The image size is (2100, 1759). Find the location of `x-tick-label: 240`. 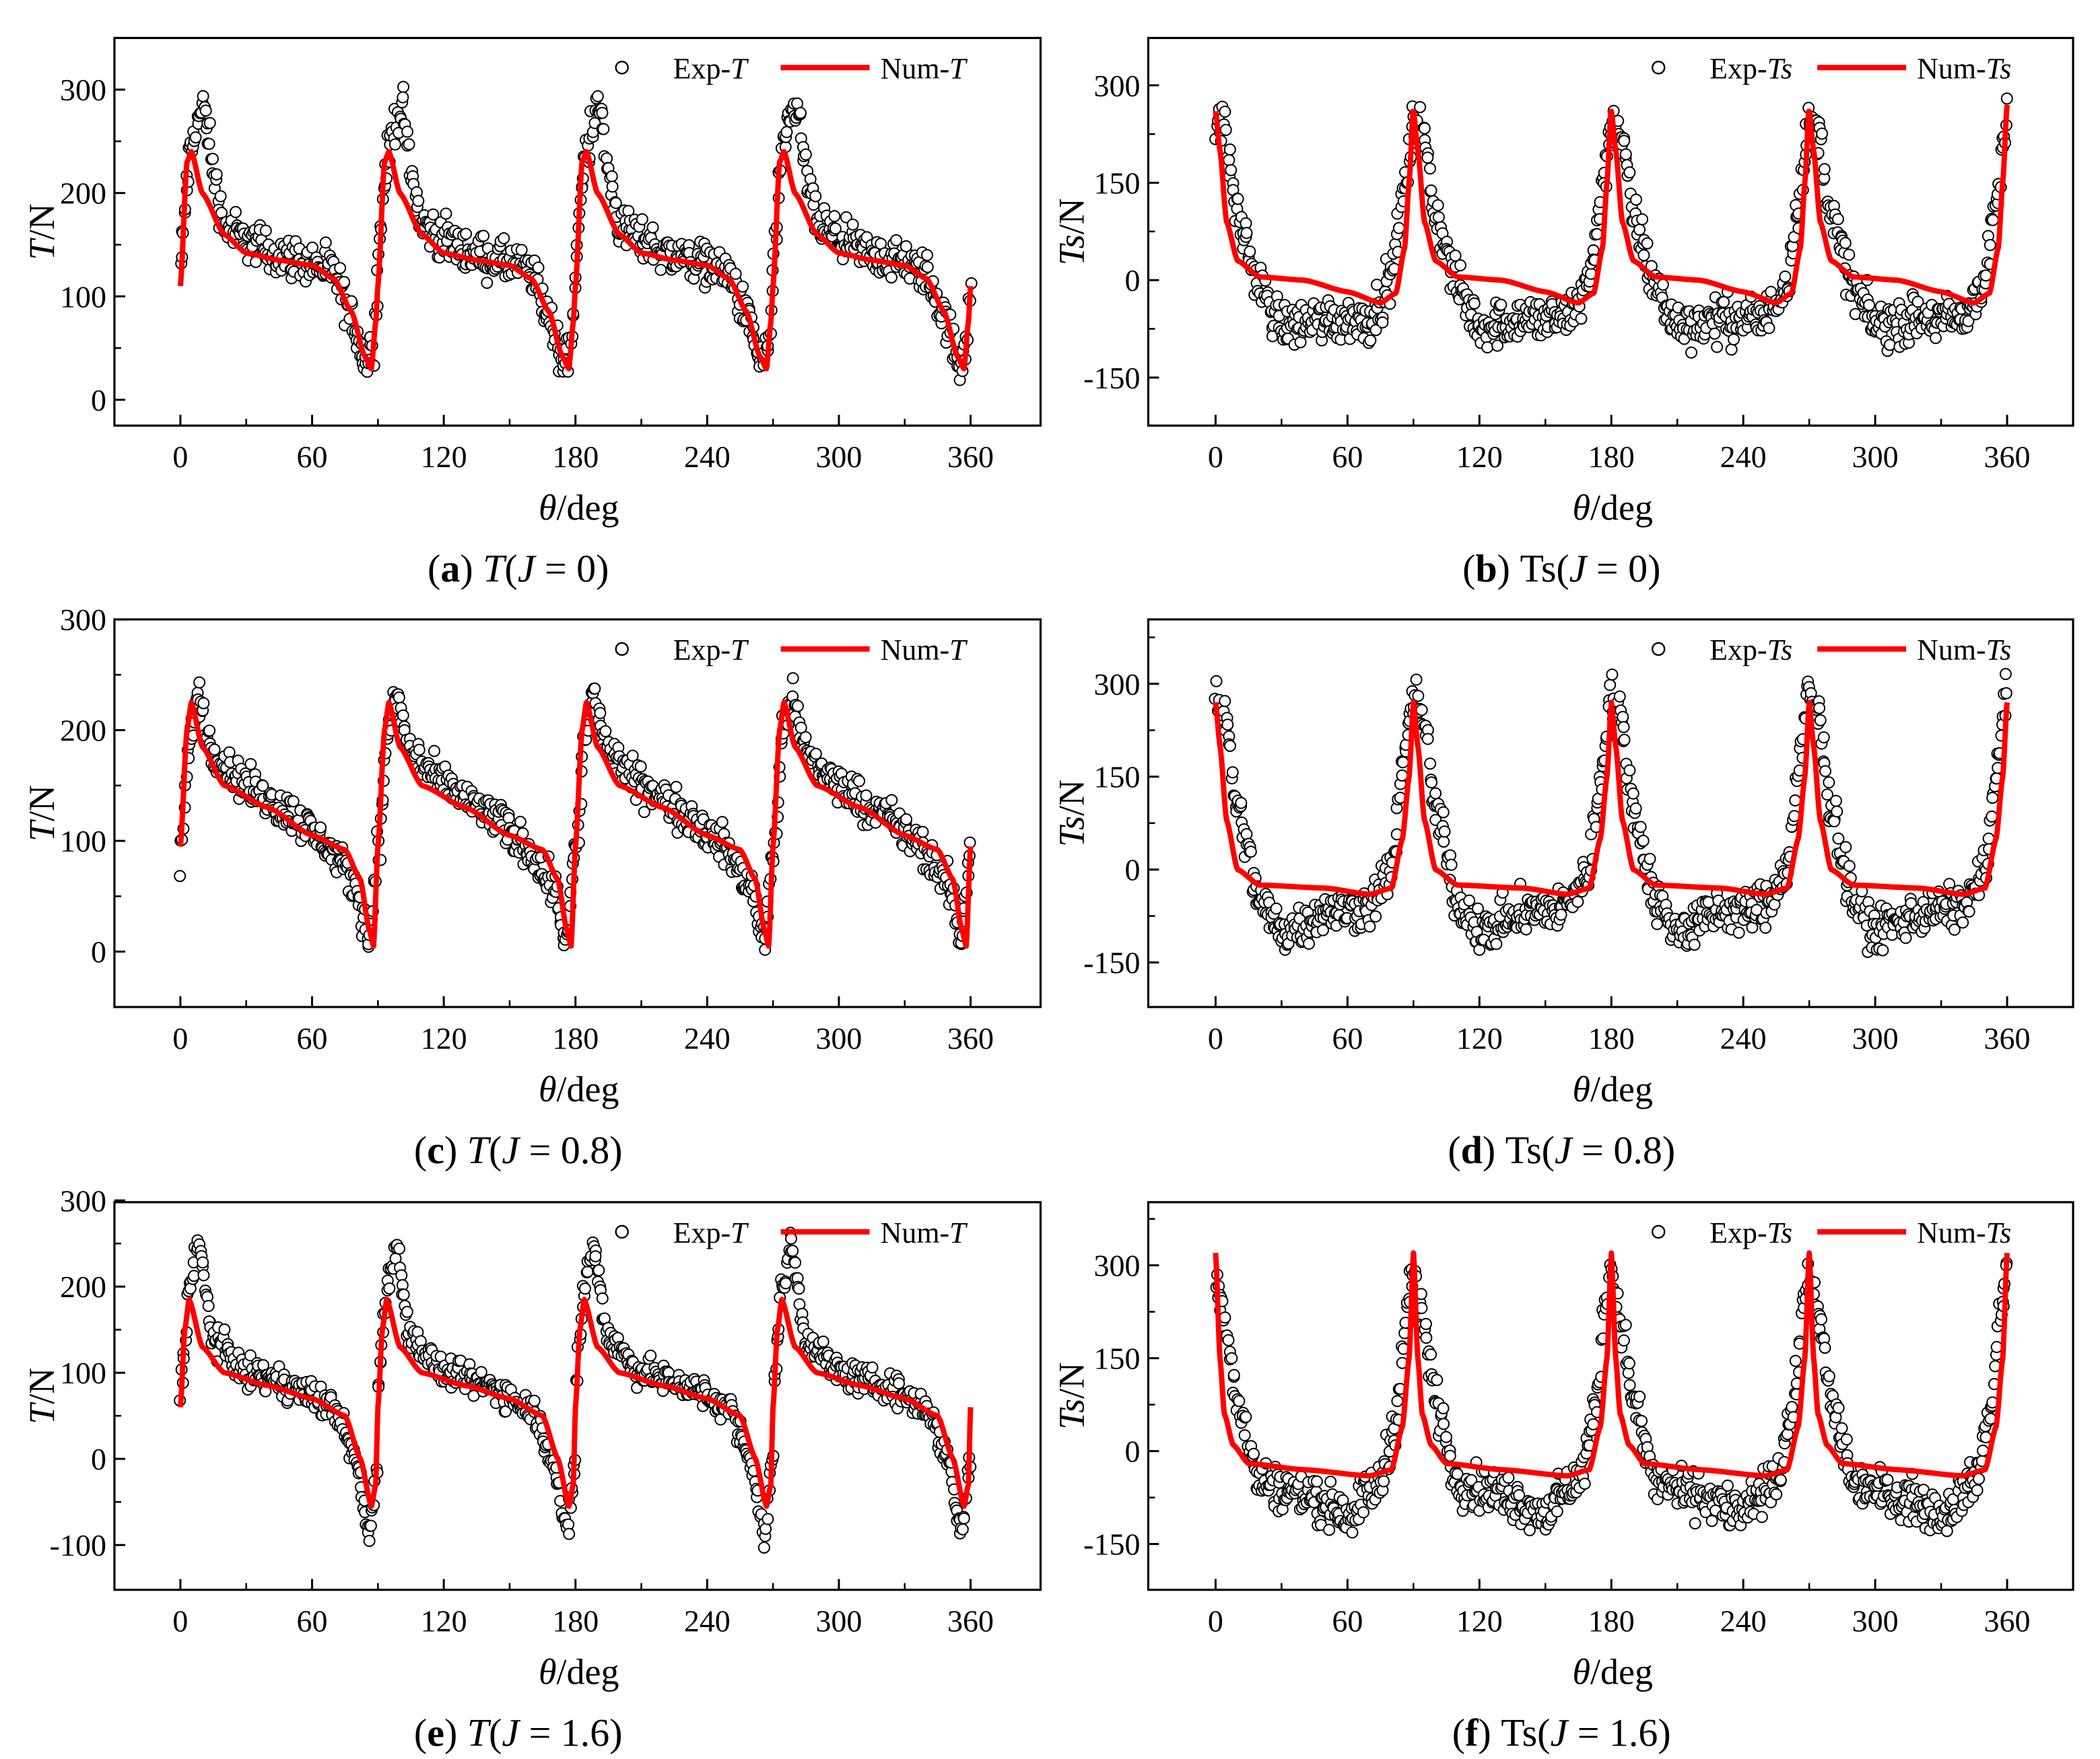

x-tick-label: 240 is located at coordinates (707, 457).